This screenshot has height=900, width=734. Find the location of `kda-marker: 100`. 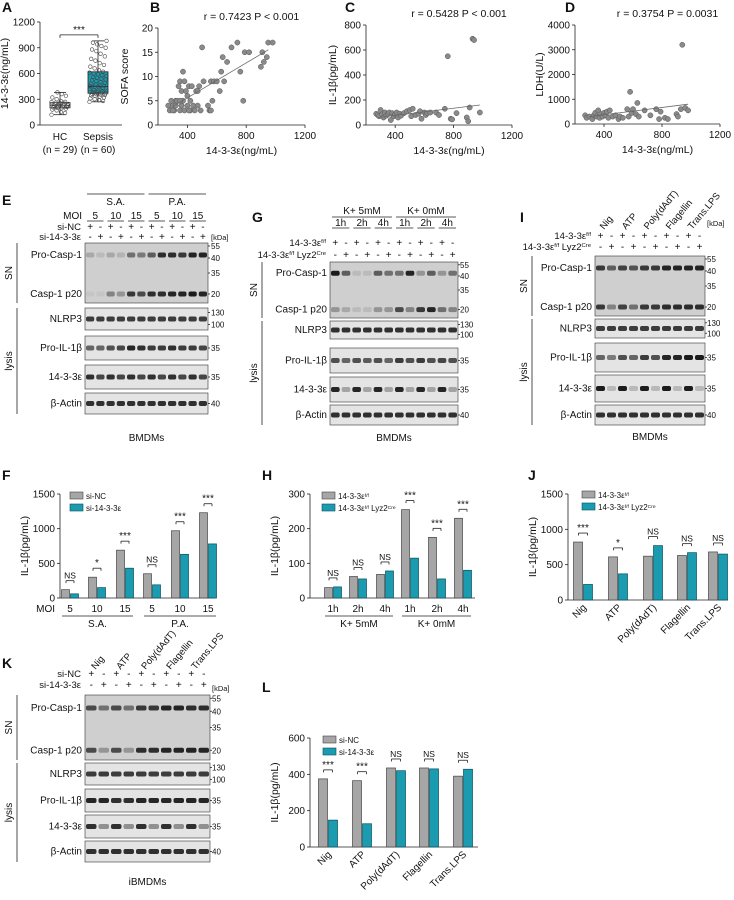

kda-marker: 100 is located at coordinates (218, 325).